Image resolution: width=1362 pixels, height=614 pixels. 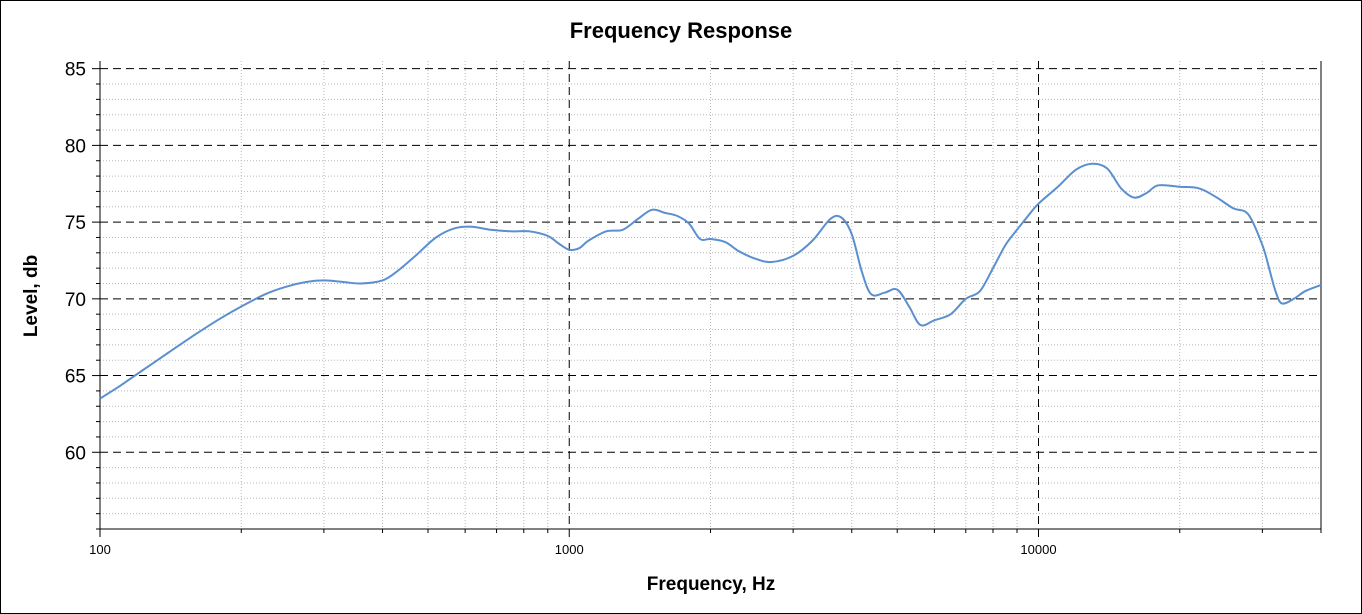 I want to click on x-tick-label: 100, so click(x=100, y=549).